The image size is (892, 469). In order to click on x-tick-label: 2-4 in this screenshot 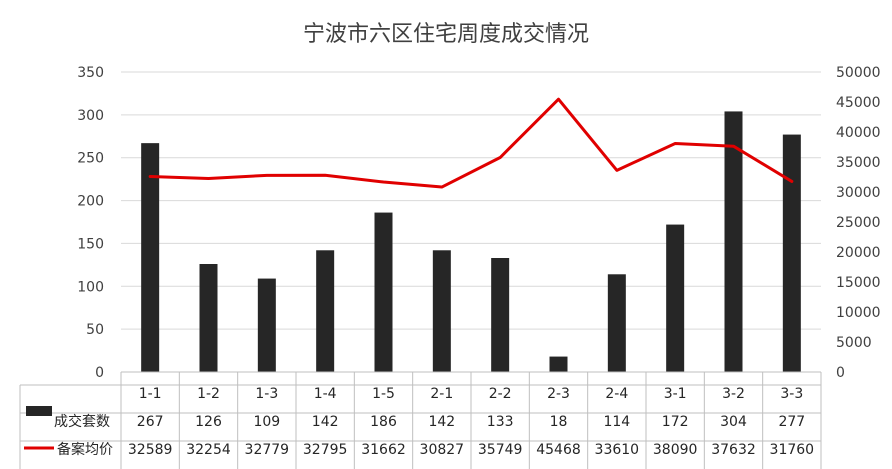, I will do `click(616, 394)`.